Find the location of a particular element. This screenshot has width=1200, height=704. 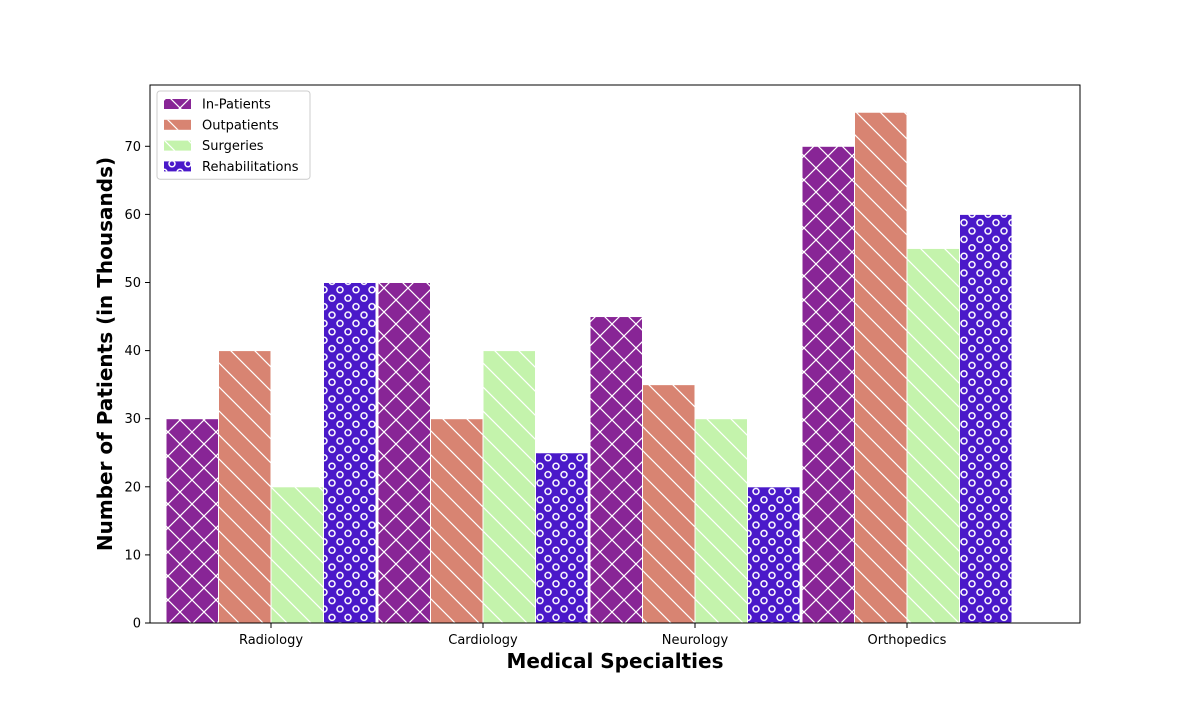

legend-item-surgeries: Surgeries is located at coordinates (214, 146).